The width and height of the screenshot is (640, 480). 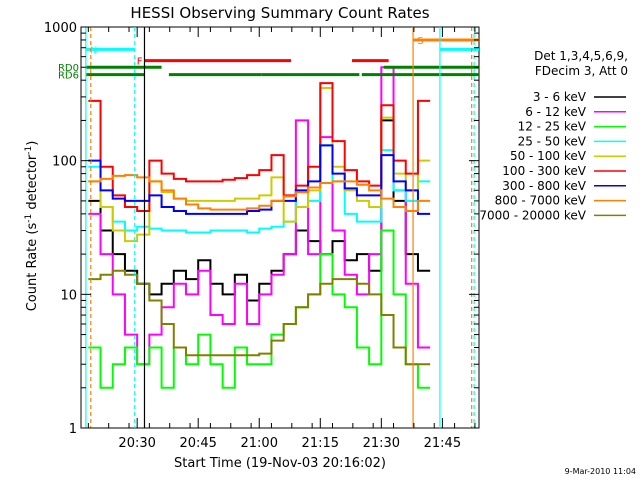 What do you see at coordinates (32, 184) in the screenshot?
I see `y-axis-label-mid: detector` at bounding box center [32, 184].